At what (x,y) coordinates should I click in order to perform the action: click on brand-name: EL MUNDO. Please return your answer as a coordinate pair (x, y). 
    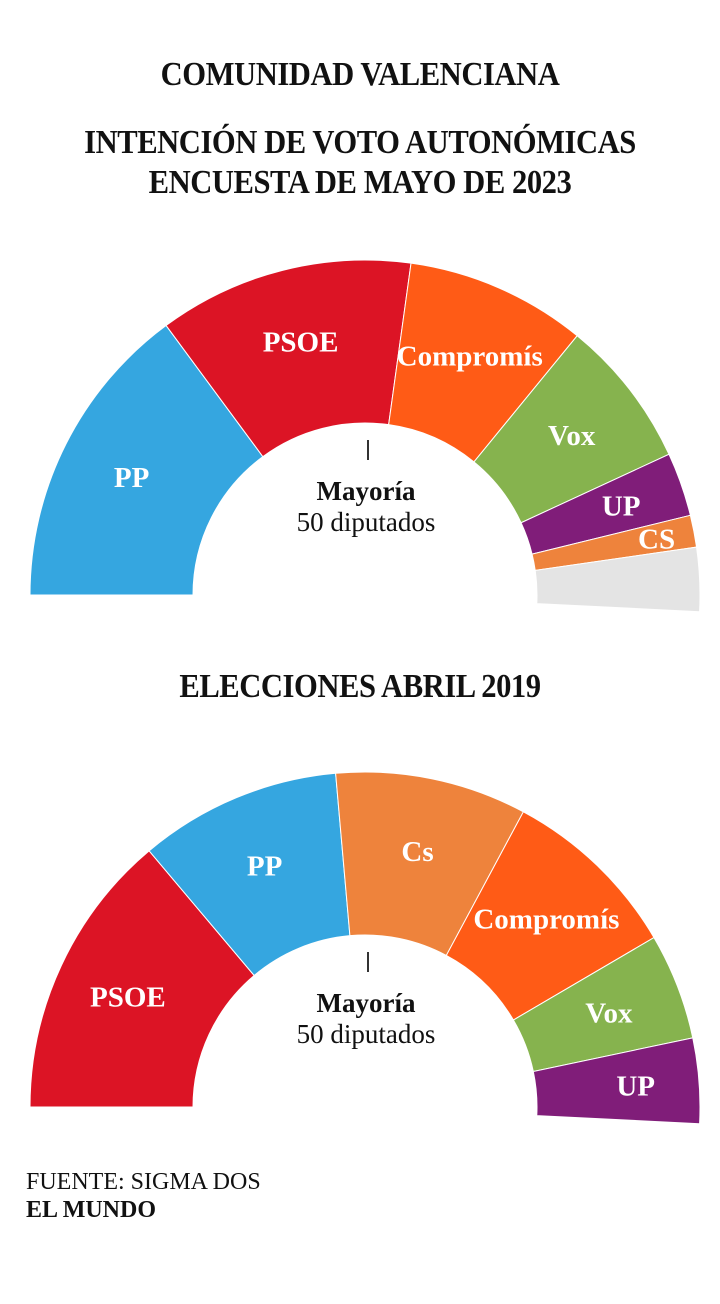
    Looking at the image, I should click on (91, 1210).